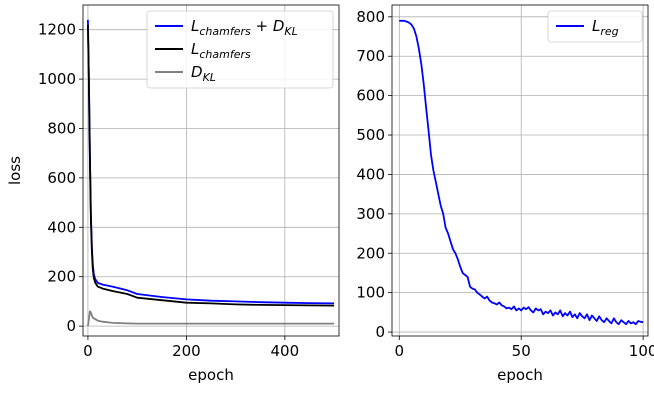  I want to click on y-tick-label: 100, so click(370, 293).